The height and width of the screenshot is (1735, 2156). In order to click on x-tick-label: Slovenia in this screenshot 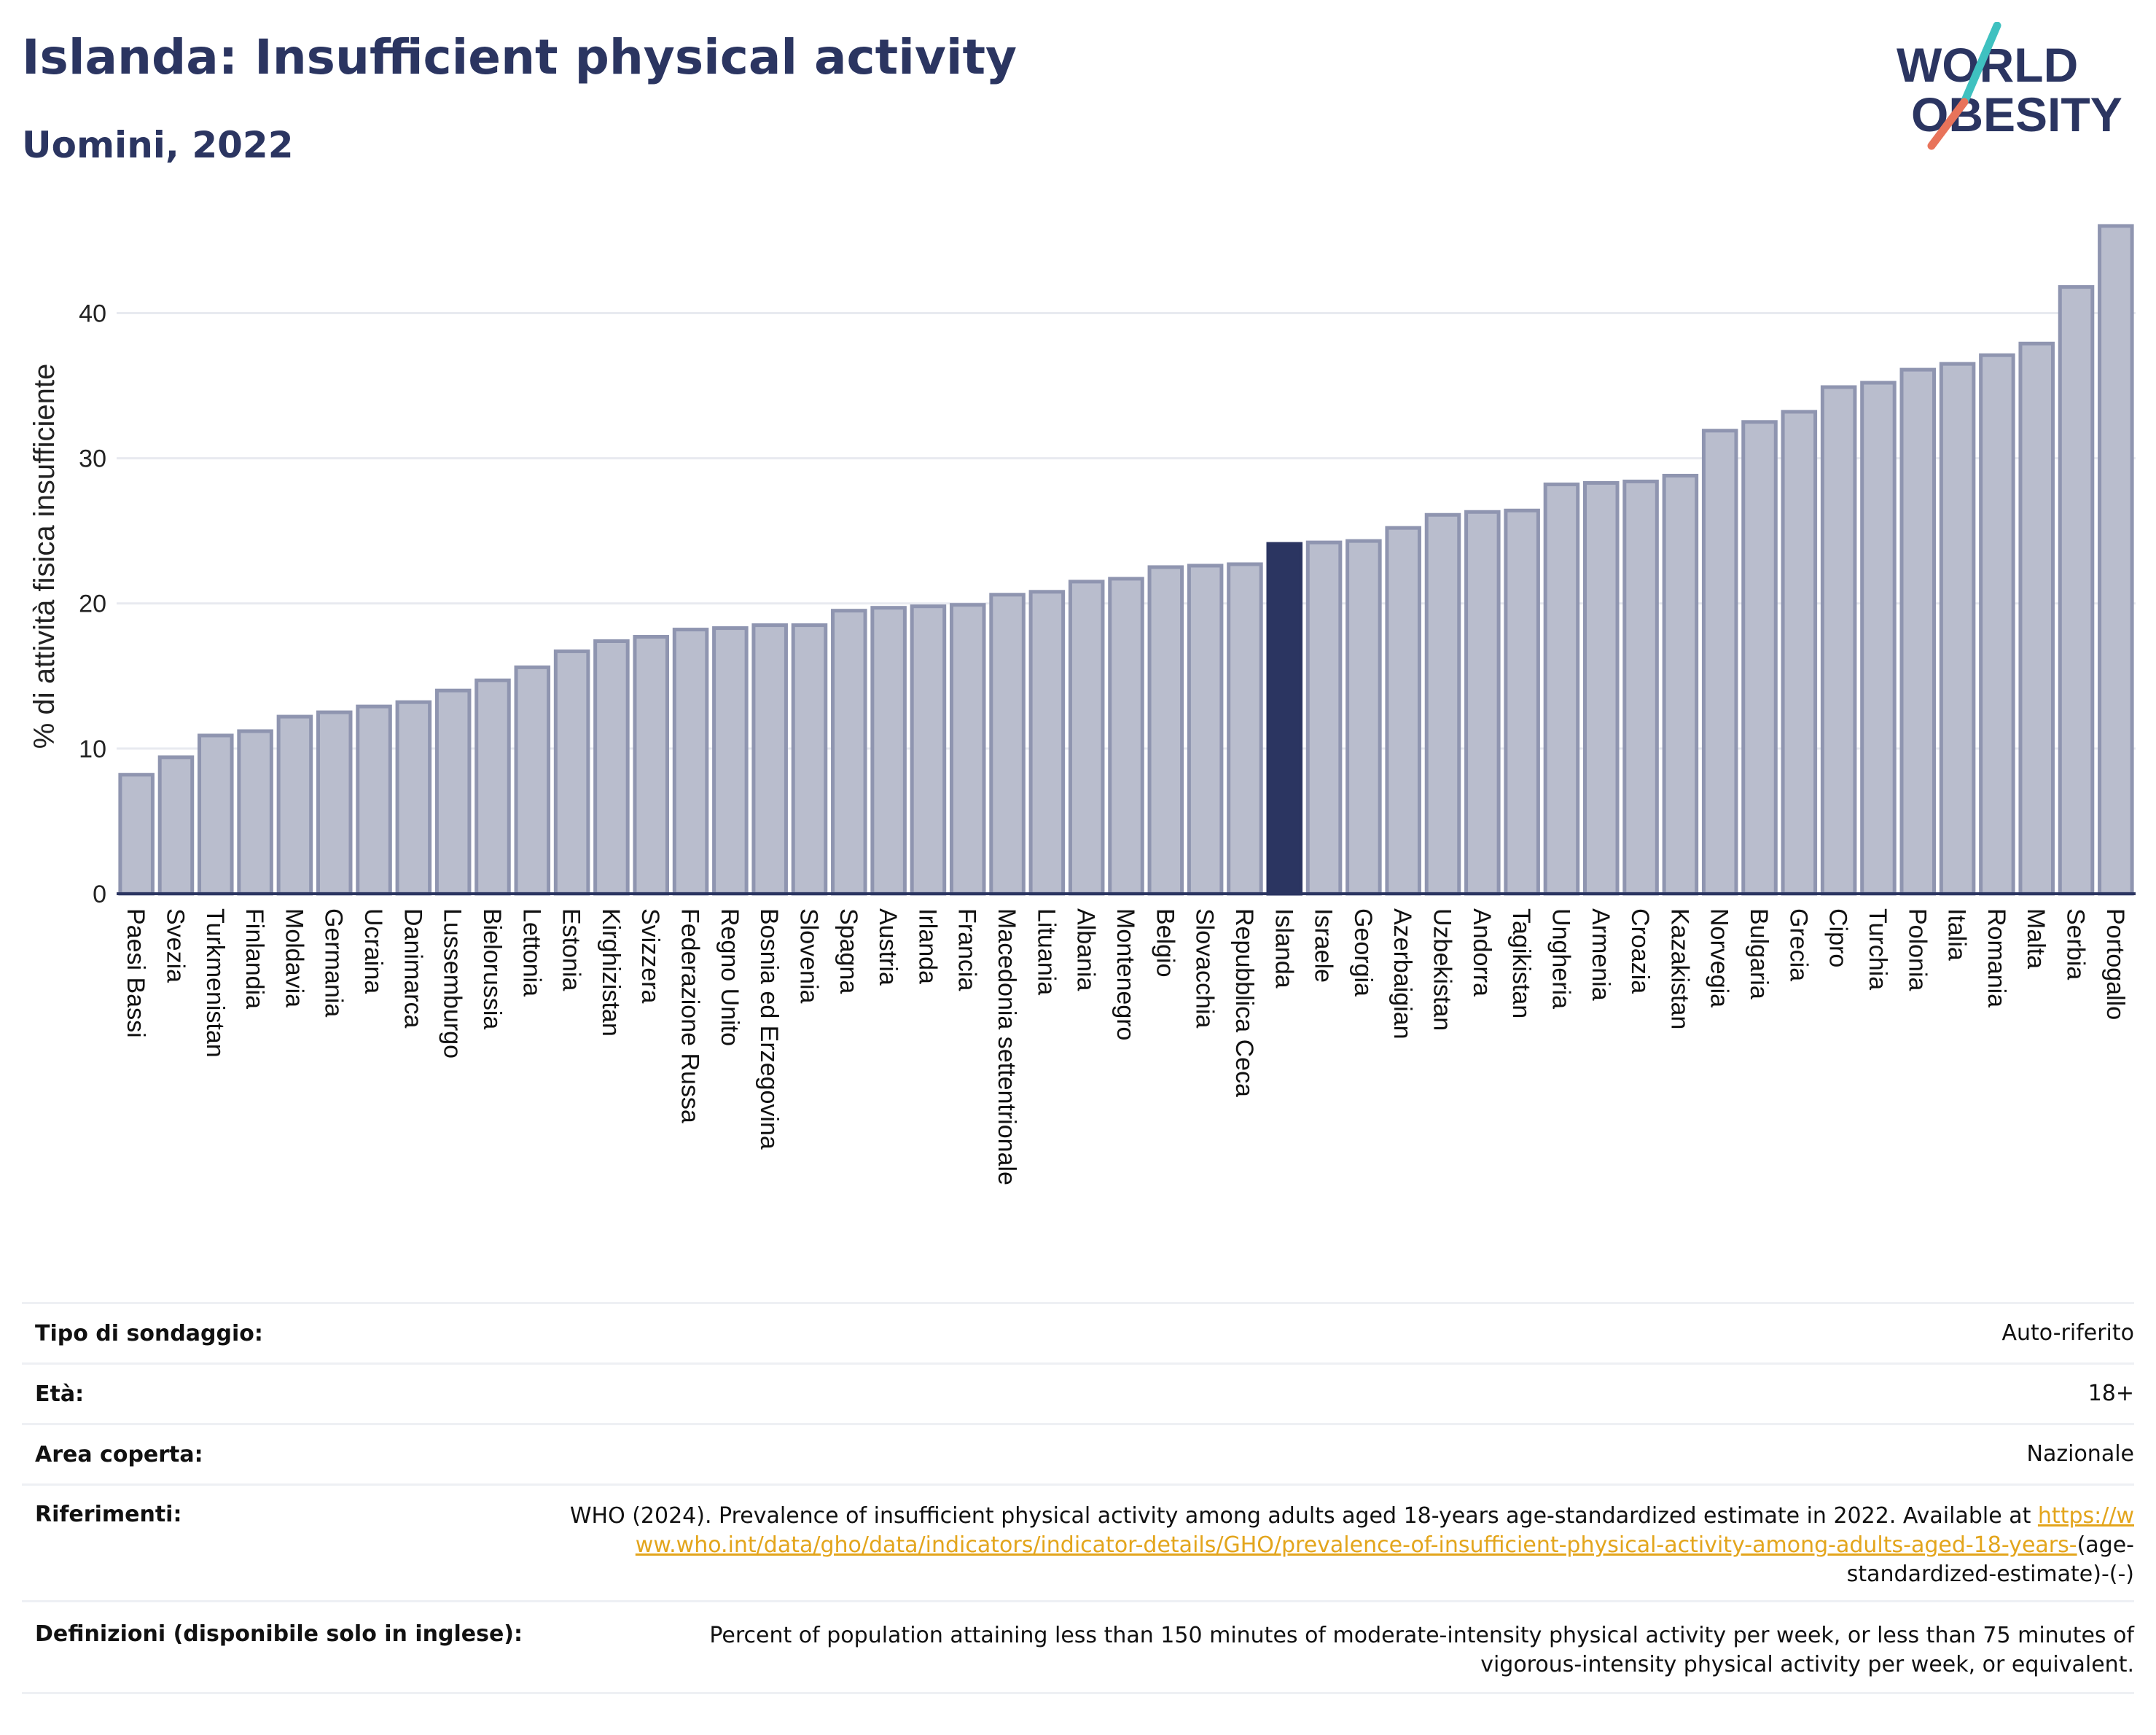, I will do `click(808, 956)`.